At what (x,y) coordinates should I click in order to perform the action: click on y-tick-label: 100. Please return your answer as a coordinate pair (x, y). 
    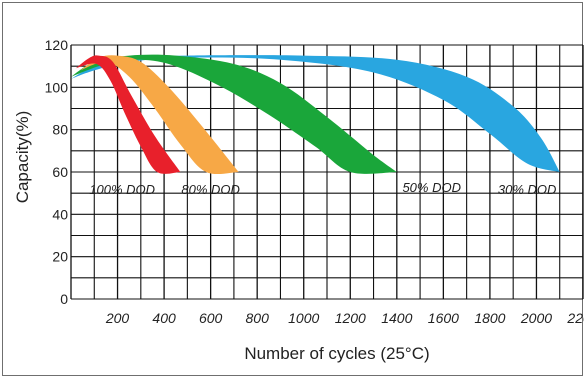
    Looking at the image, I should click on (57, 87).